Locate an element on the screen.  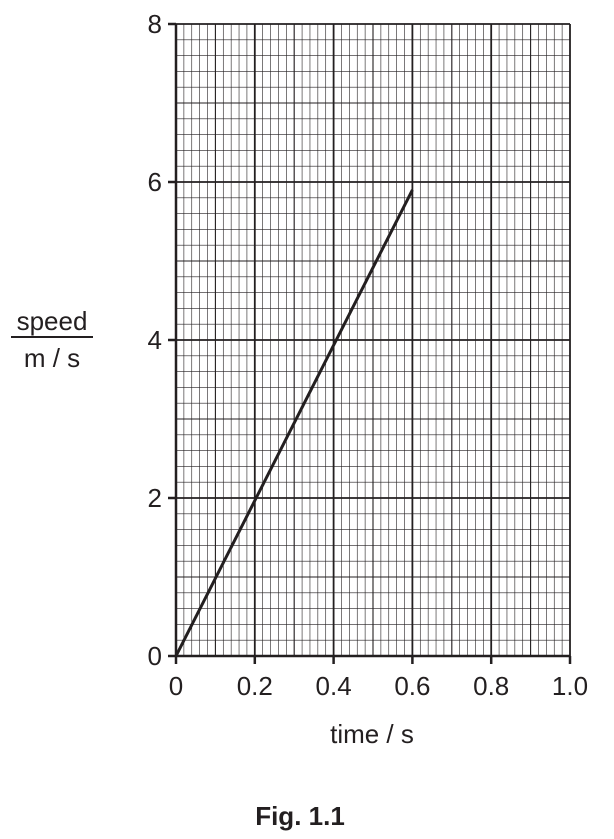
x-axis-title: time / s is located at coordinates (372, 734).